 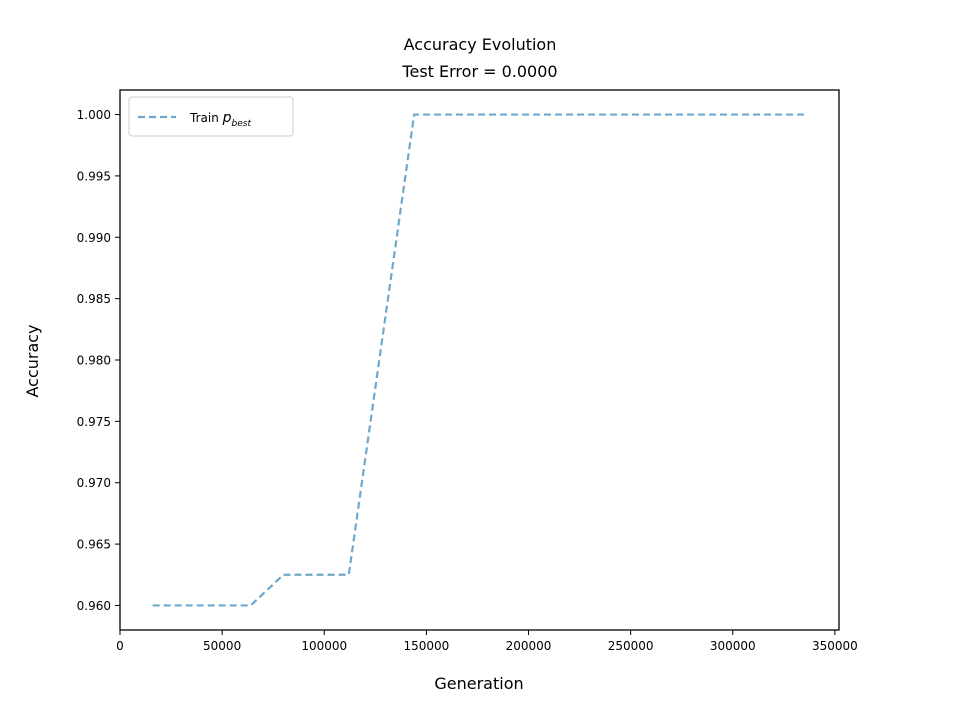 What do you see at coordinates (94, 545) in the screenshot?
I see `y-tick-label: 0.965` at bounding box center [94, 545].